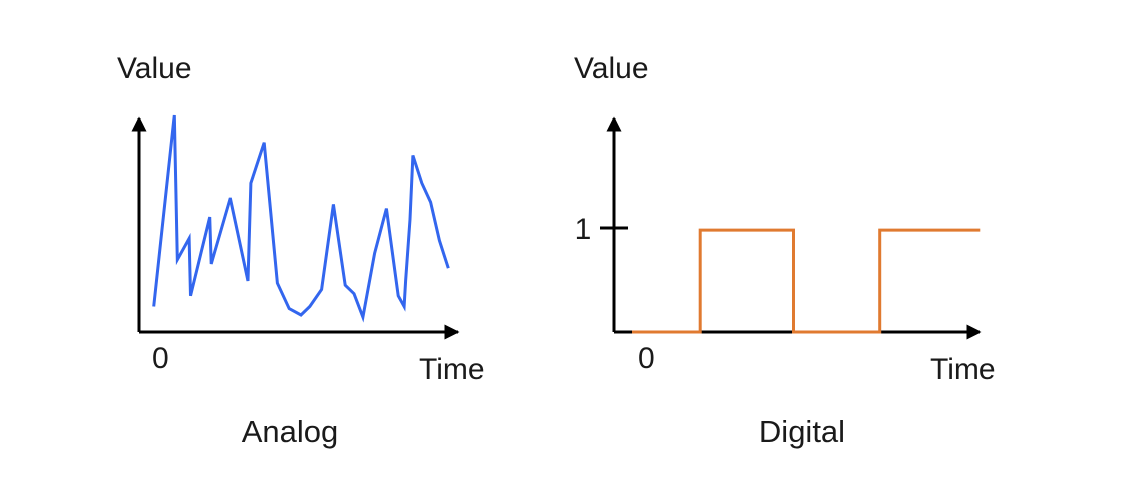  What do you see at coordinates (301, 218) in the screenshot?
I see `analog-signal-line` at bounding box center [301, 218].